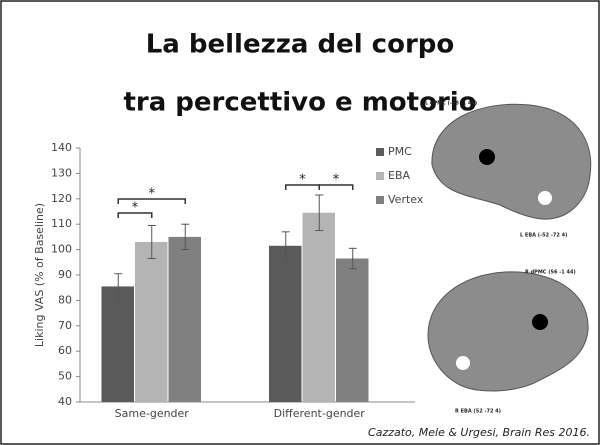 Image resolution: width=600 pixels, height=445 pixels. I want to click on brain-top, so click(511, 161).